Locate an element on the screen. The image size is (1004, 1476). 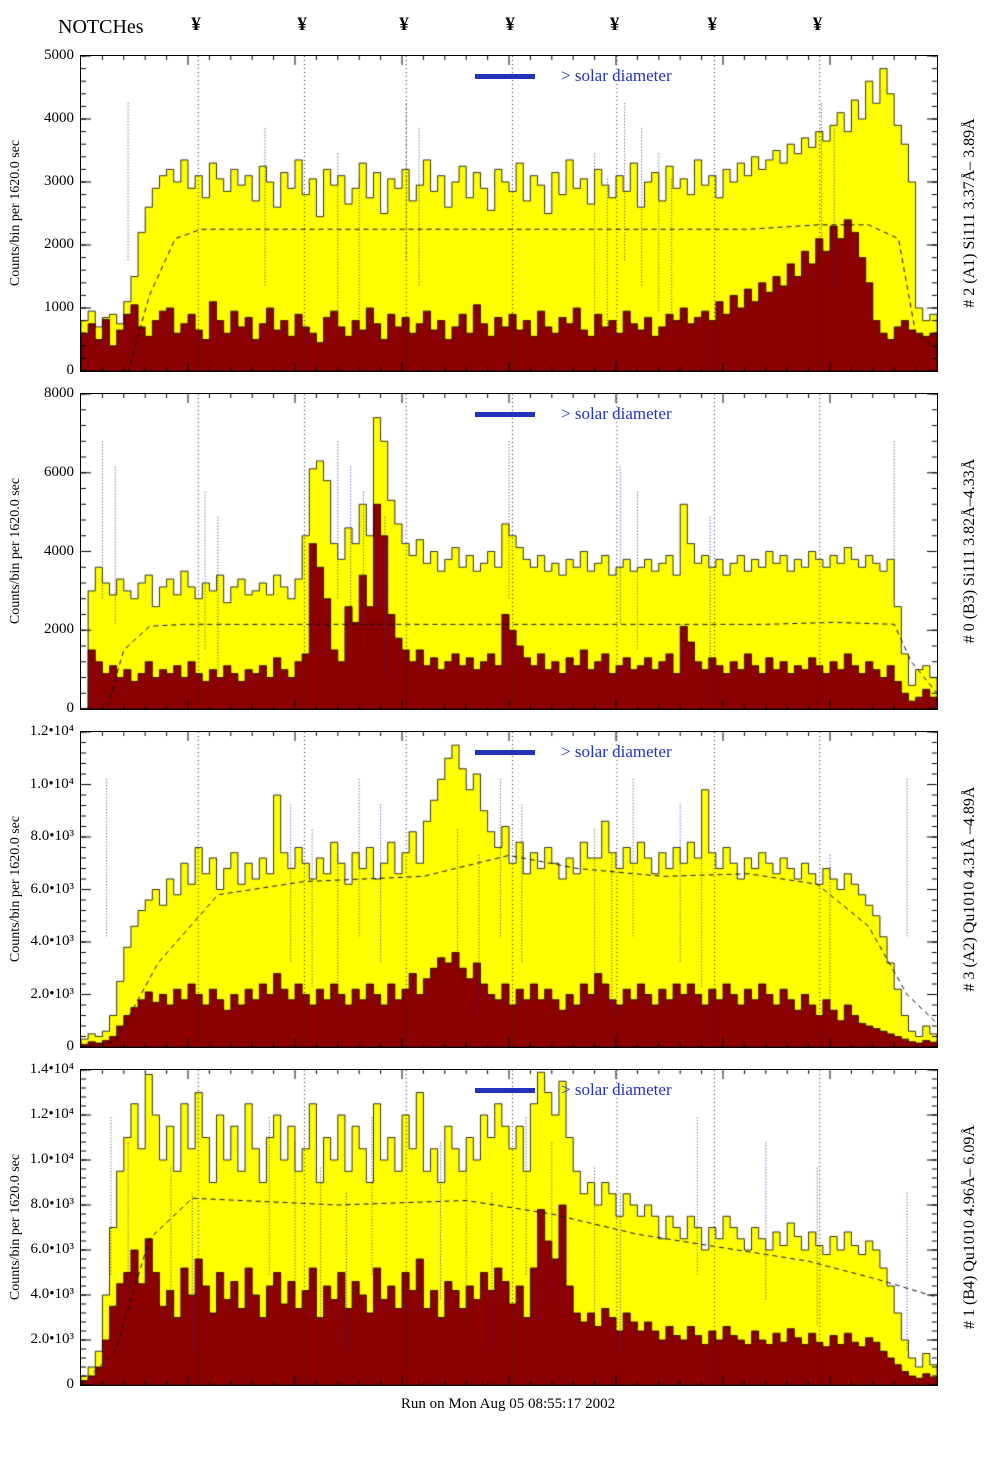
notch-symbol-3: ¥ is located at coordinates (404, 24).